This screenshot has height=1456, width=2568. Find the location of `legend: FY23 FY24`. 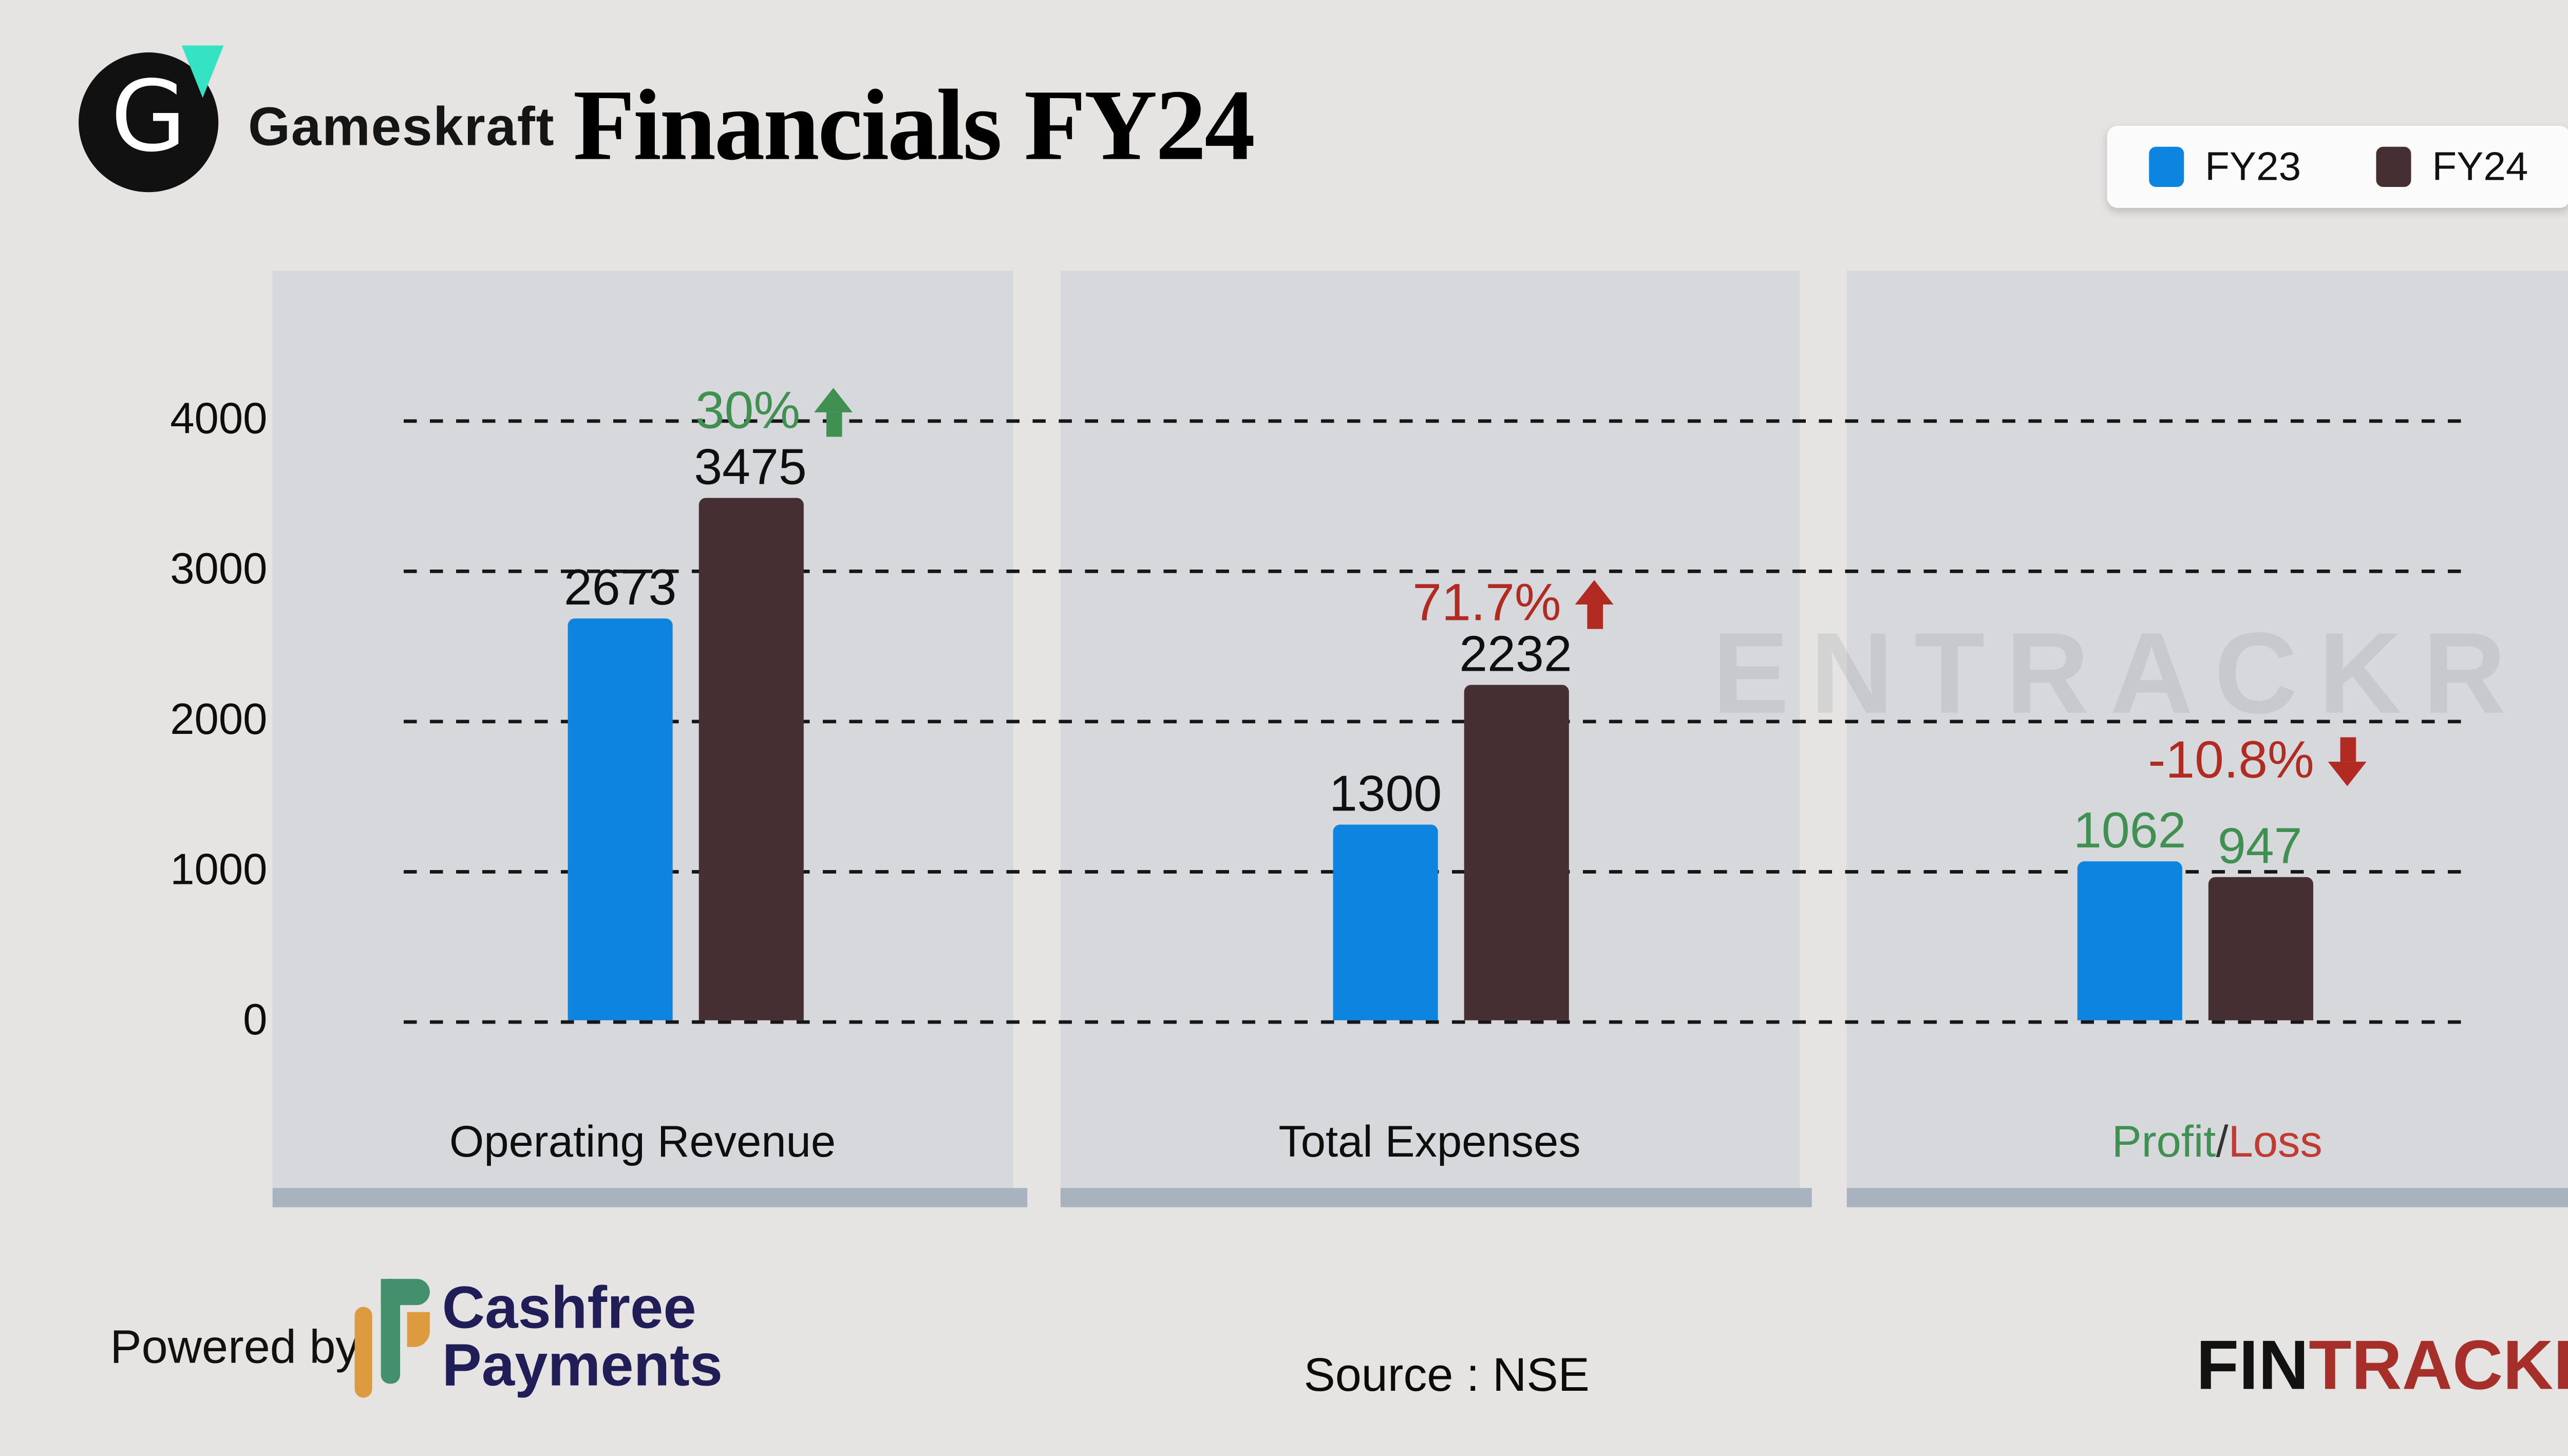

legend: FY23 FY24 is located at coordinates (2337, 167).